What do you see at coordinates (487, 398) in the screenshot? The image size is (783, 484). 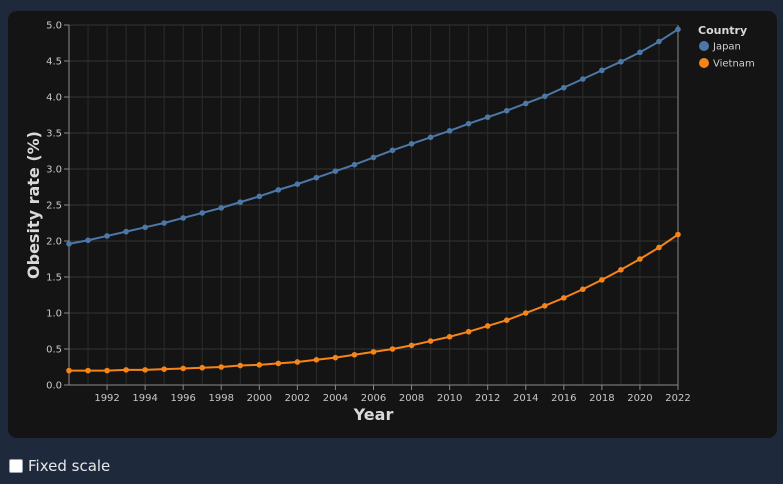 I see `x-tick-label: 2012` at bounding box center [487, 398].